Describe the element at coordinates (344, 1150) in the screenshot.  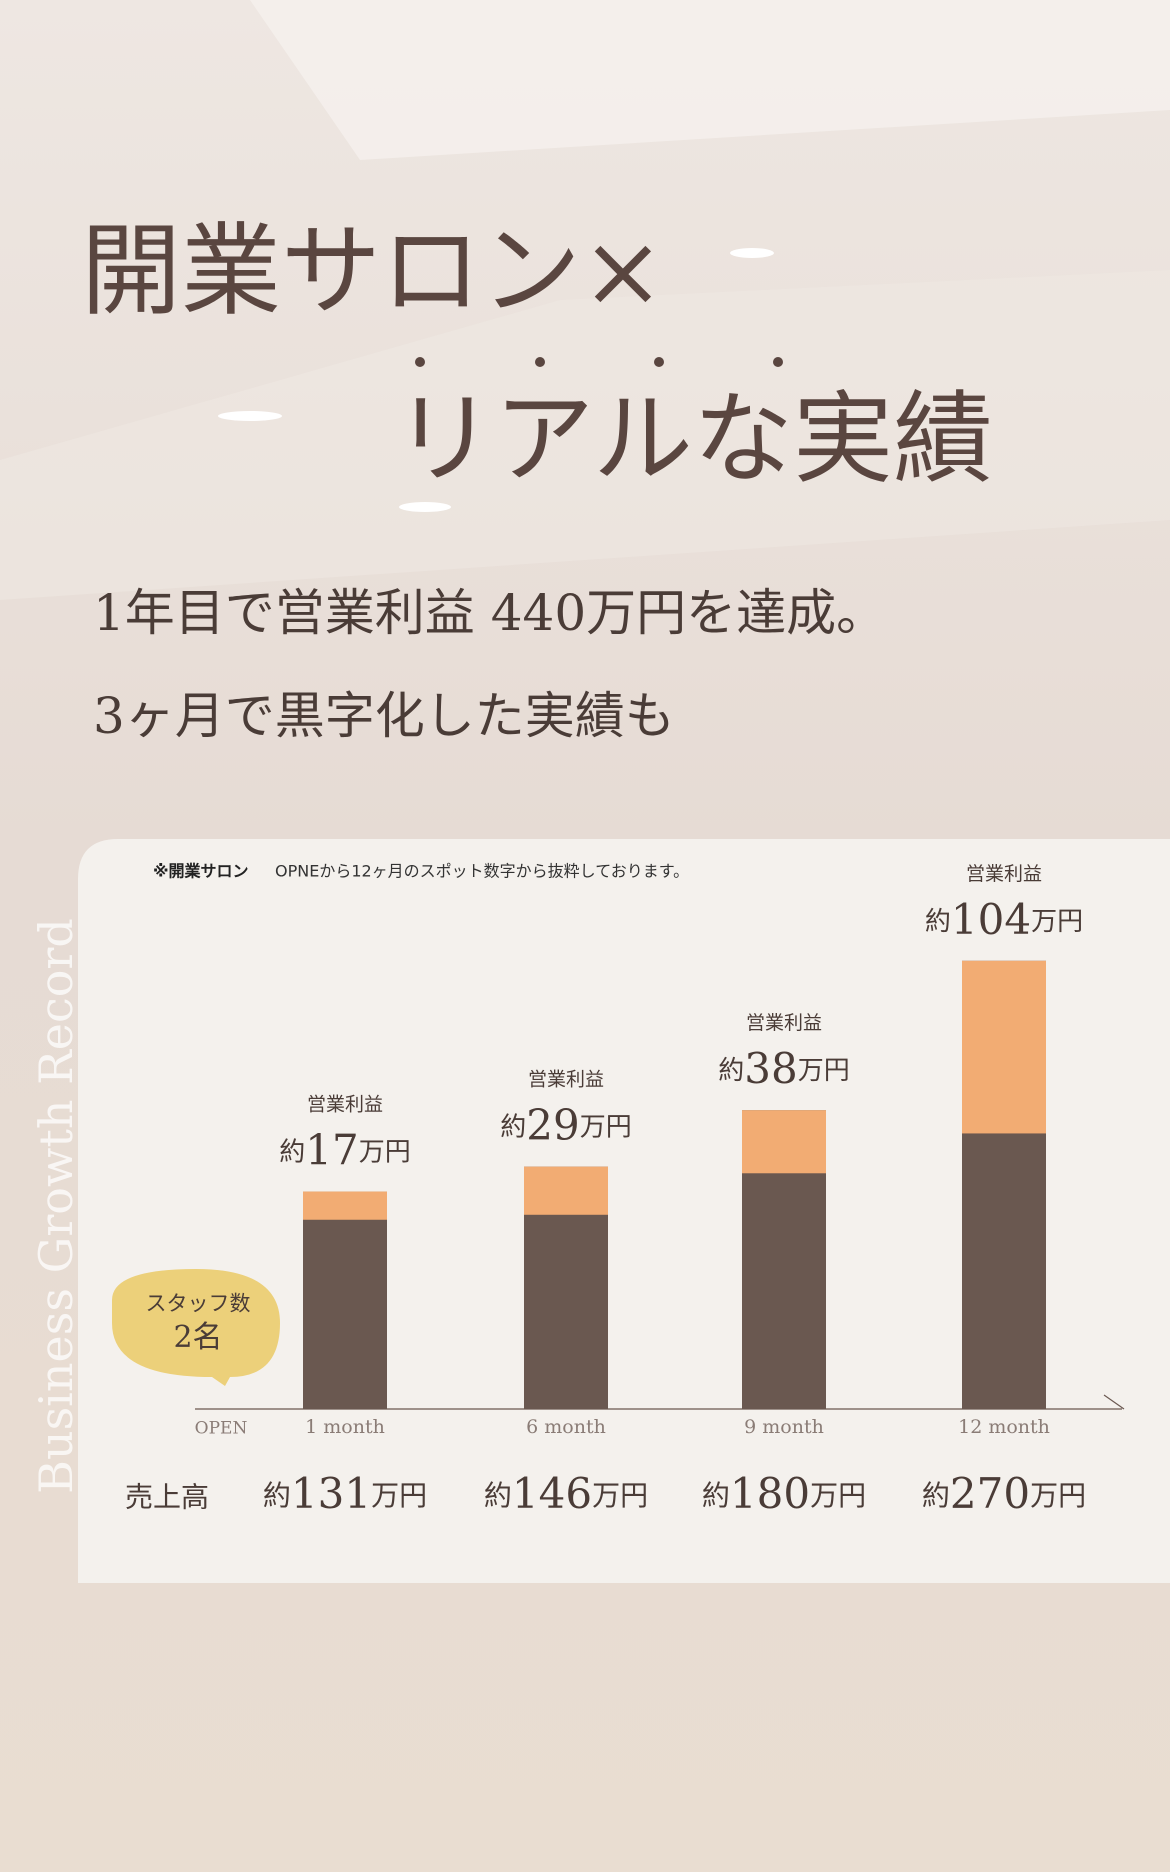
I see `profit-value-label: 約17万円` at that location.